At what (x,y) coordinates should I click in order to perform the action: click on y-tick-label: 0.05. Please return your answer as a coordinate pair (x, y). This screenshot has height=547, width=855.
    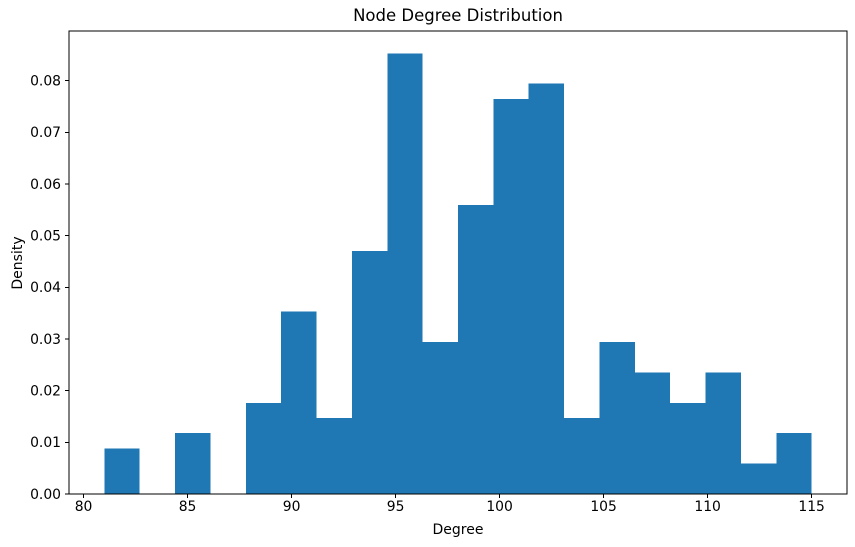
    Looking at the image, I should click on (45, 236).